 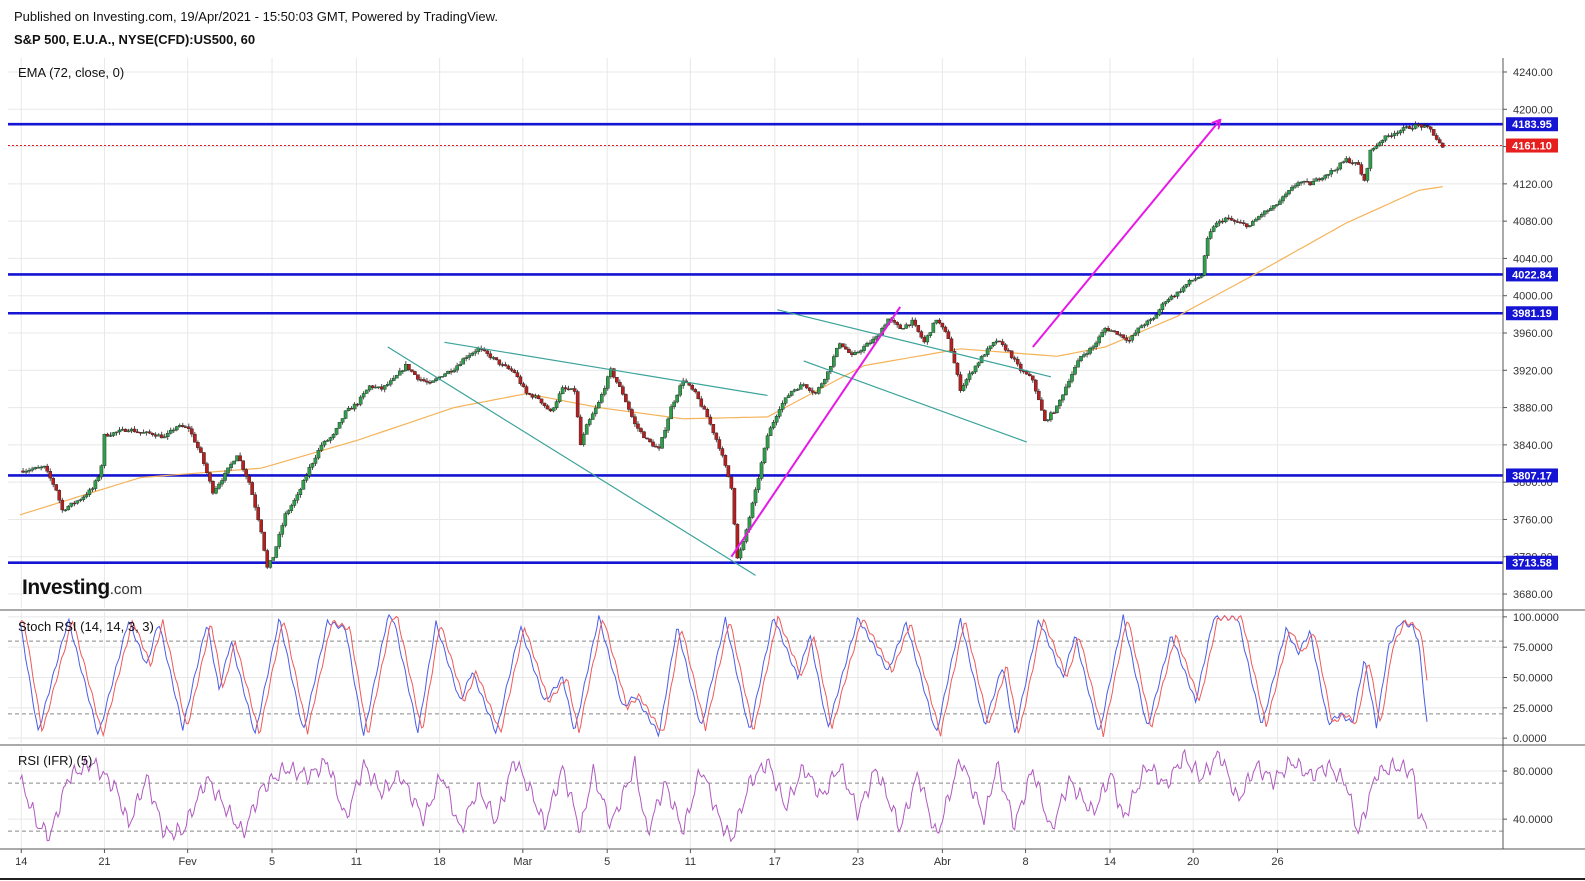 I want to click on ema-indicator-label: EMA (72, close, 0), so click(x=71, y=72).